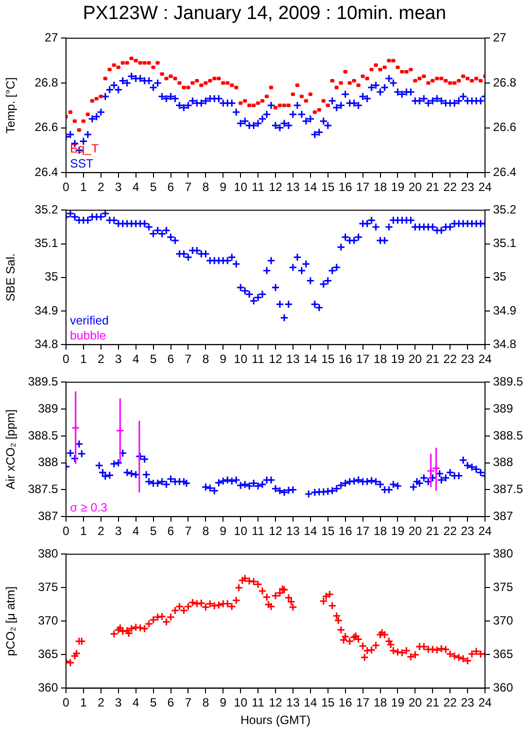 Image resolution: width=529 pixels, height=739 pixels. I want to click on y-tick-label: 35.1, so click(46, 243).